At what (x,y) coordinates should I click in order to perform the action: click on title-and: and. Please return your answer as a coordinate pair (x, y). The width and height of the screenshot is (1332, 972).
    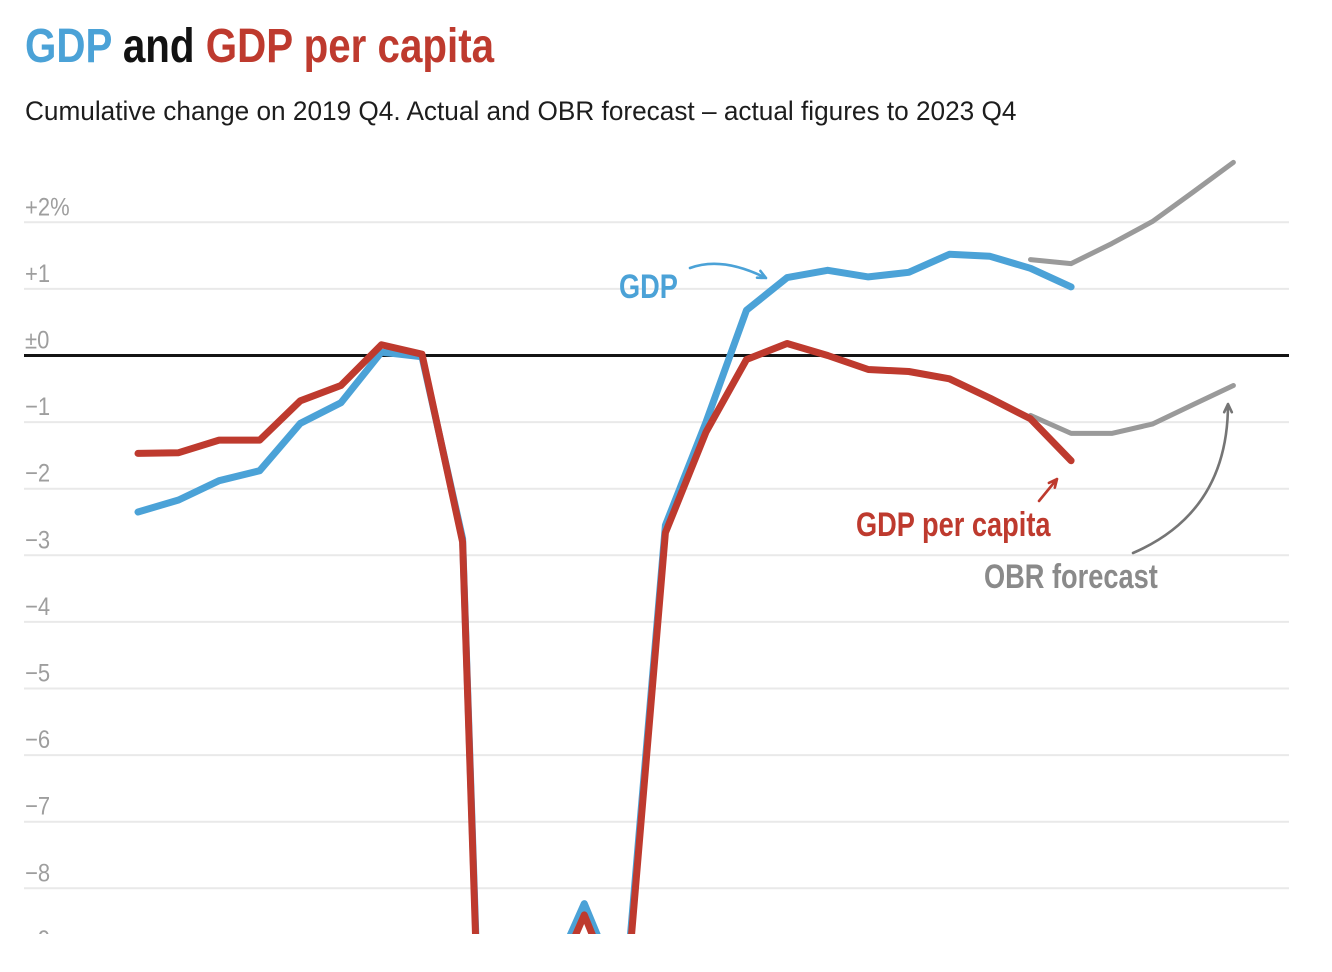
    Looking at the image, I should click on (158, 46).